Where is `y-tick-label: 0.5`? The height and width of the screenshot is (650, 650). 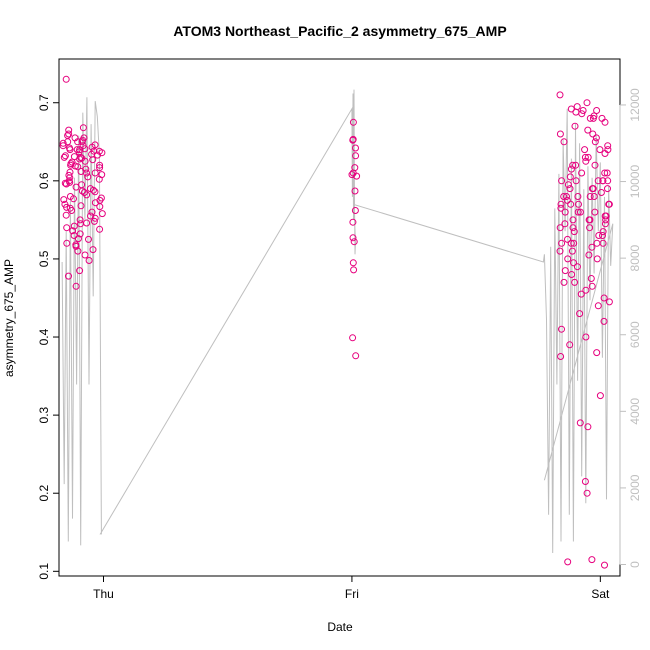 y-tick-label: 0.5 is located at coordinates (44, 258).